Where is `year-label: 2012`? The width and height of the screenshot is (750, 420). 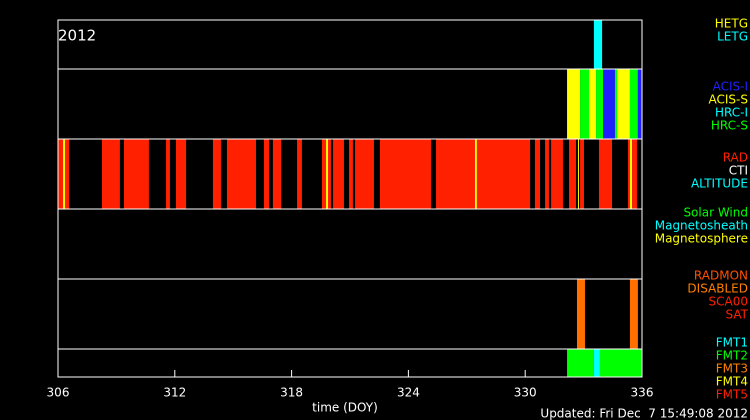
year-label: 2012 is located at coordinates (77, 36).